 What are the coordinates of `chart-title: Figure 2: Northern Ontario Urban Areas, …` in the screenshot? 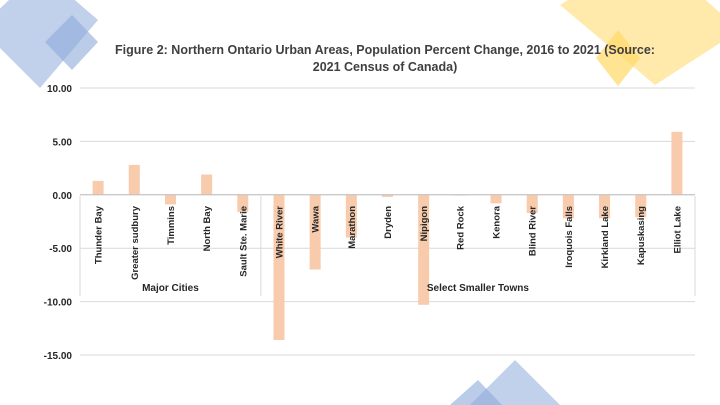 It's located at (385, 59).